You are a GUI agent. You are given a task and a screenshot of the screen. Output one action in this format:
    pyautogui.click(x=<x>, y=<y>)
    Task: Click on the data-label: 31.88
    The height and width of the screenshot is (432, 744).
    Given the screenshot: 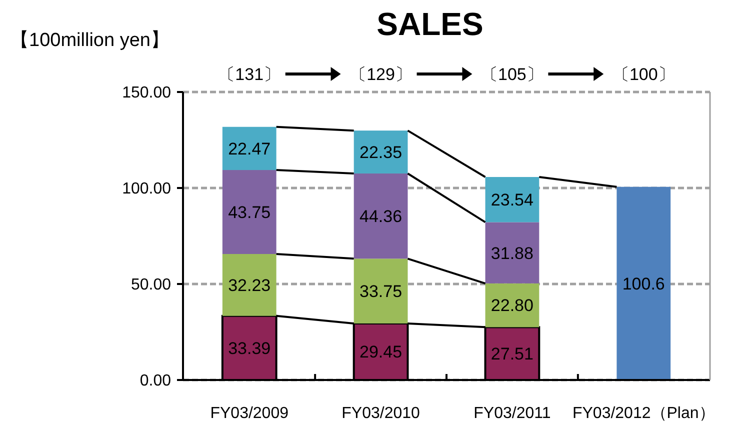 What is the action you would take?
    pyautogui.click(x=512, y=253)
    